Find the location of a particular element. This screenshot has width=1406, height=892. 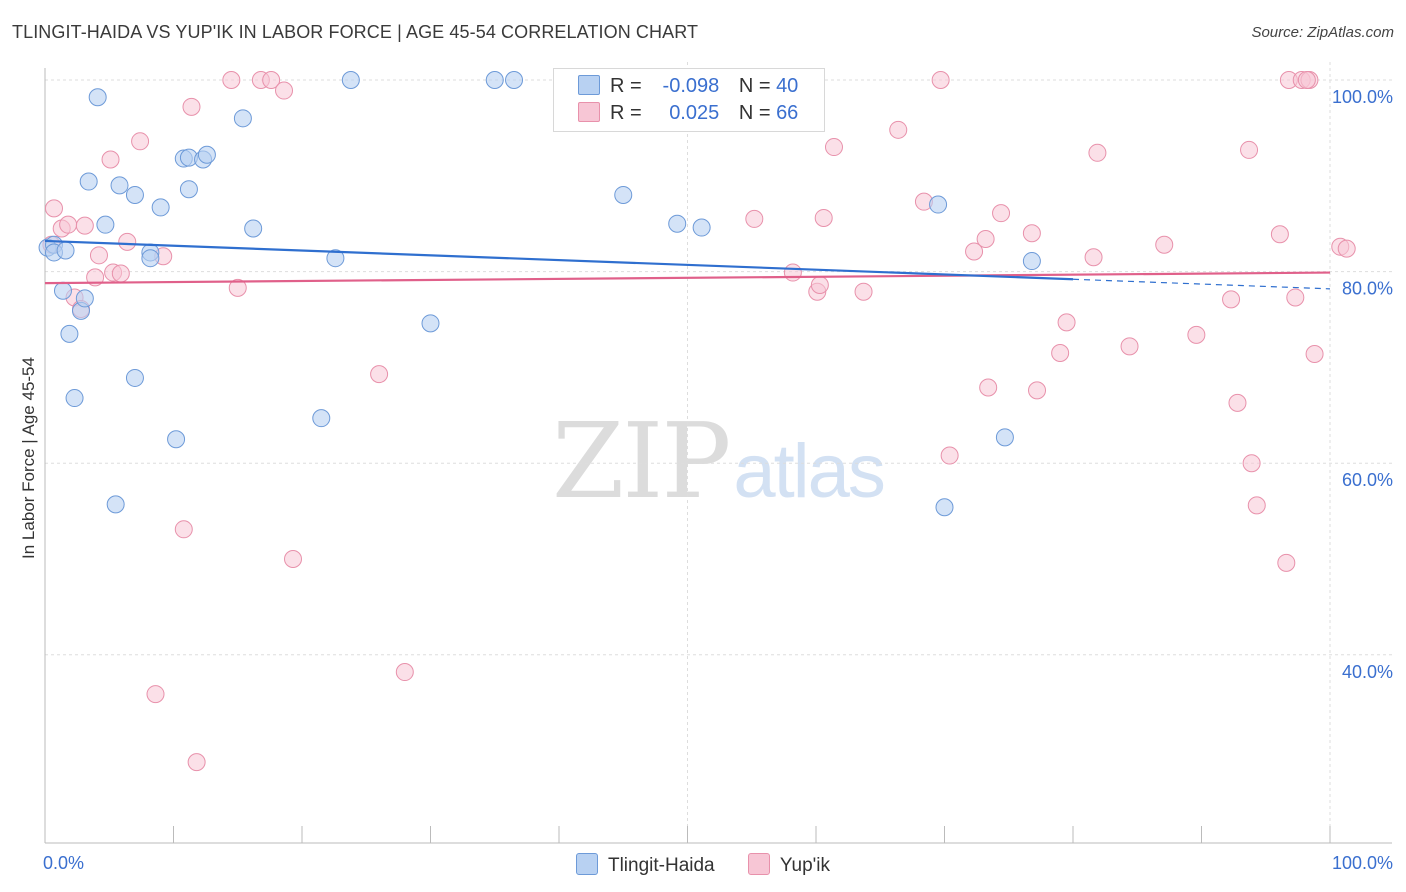

legend-r-value: 0.025 is located at coordinates (694, 113).